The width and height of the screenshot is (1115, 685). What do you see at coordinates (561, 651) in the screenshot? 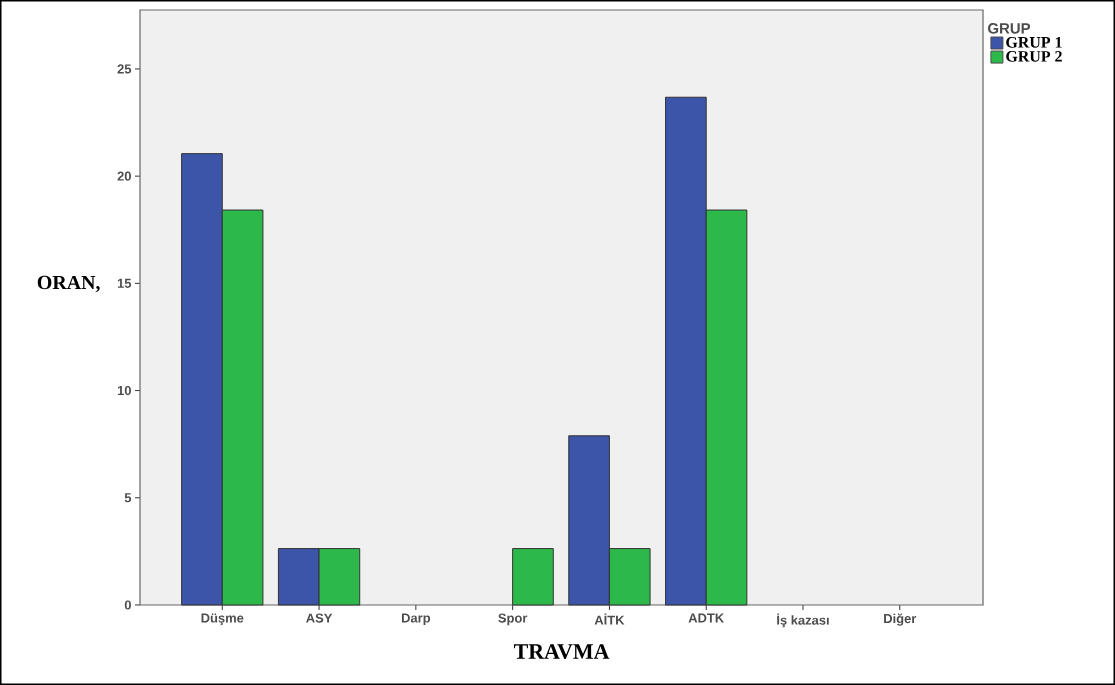
I see `x-axis-title: TRAVMA` at bounding box center [561, 651].